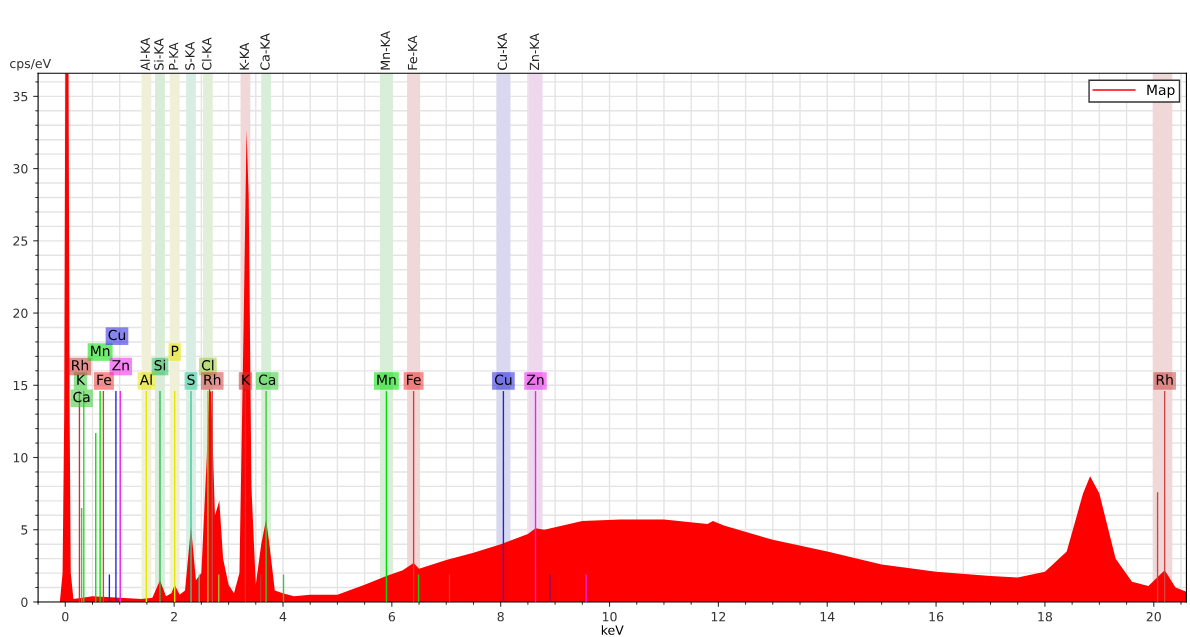 The height and width of the screenshot is (637, 1190). Describe the element at coordinates (385, 50) in the screenshot. I see `band-label: Mn-KA` at that location.